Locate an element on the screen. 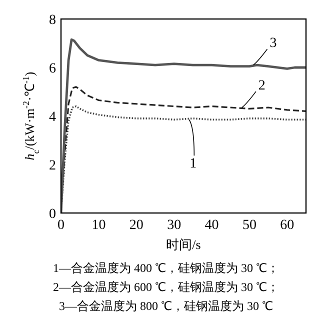  annotation: 3 is located at coordinates (273, 44).